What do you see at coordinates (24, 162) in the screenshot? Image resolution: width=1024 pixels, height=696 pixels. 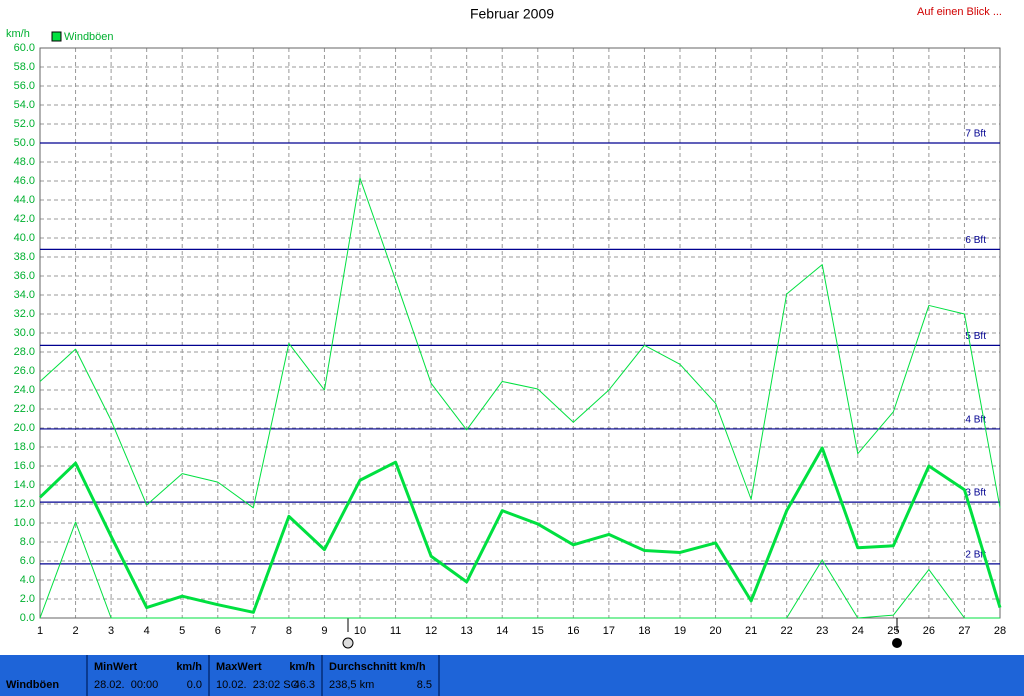 I see `y-tick-label: 48.0` at bounding box center [24, 162].